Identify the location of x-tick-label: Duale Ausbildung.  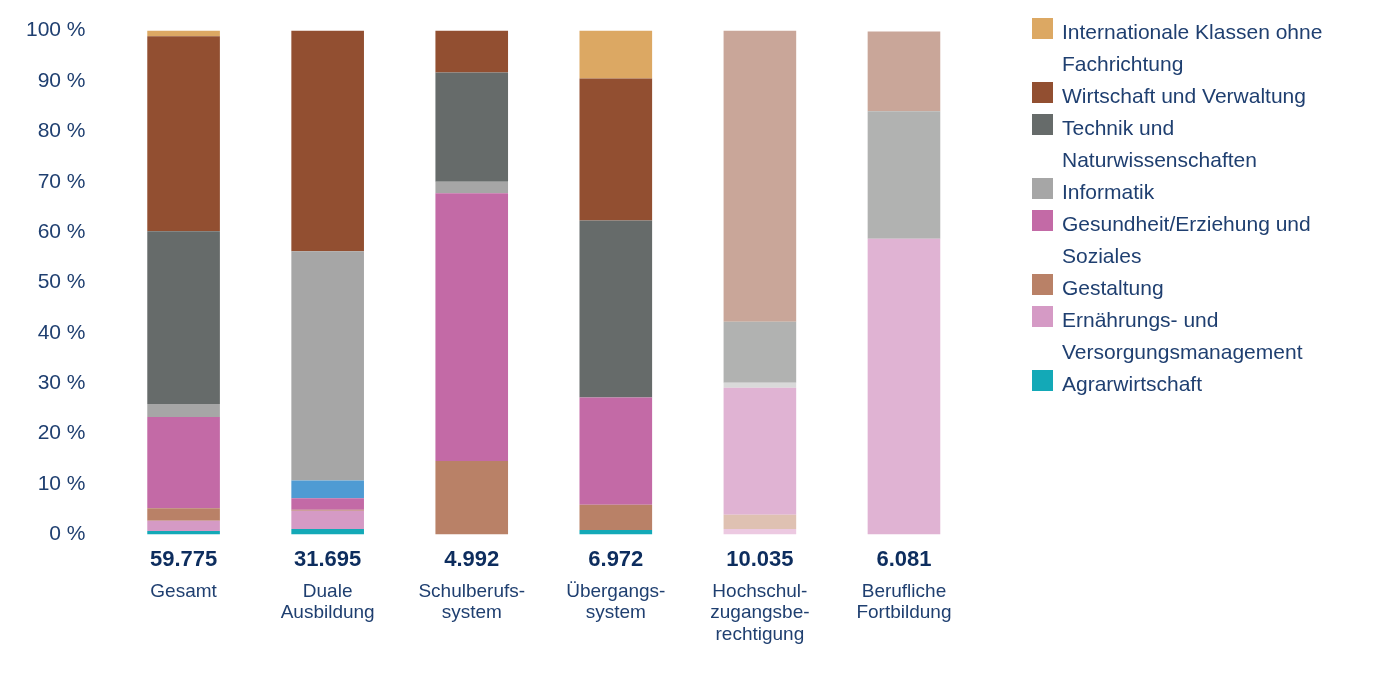
(327, 601).